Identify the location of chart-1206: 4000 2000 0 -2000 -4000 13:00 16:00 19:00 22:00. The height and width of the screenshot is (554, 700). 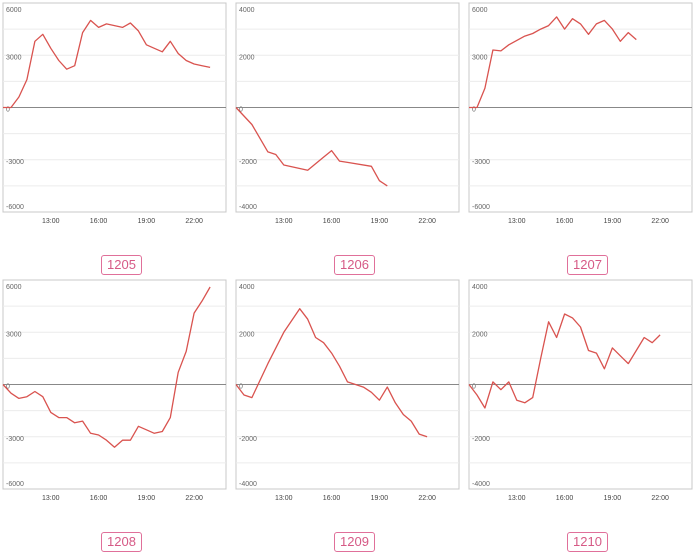
(347, 113).